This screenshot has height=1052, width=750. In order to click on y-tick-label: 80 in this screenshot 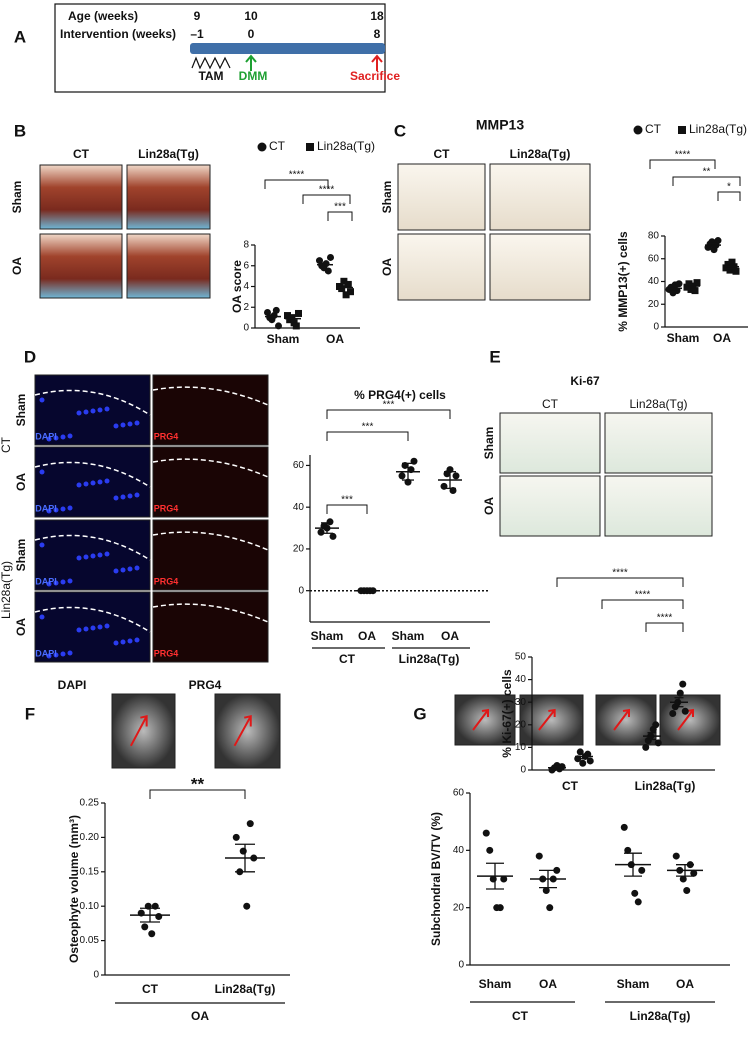, I will do `click(654, 236)`.